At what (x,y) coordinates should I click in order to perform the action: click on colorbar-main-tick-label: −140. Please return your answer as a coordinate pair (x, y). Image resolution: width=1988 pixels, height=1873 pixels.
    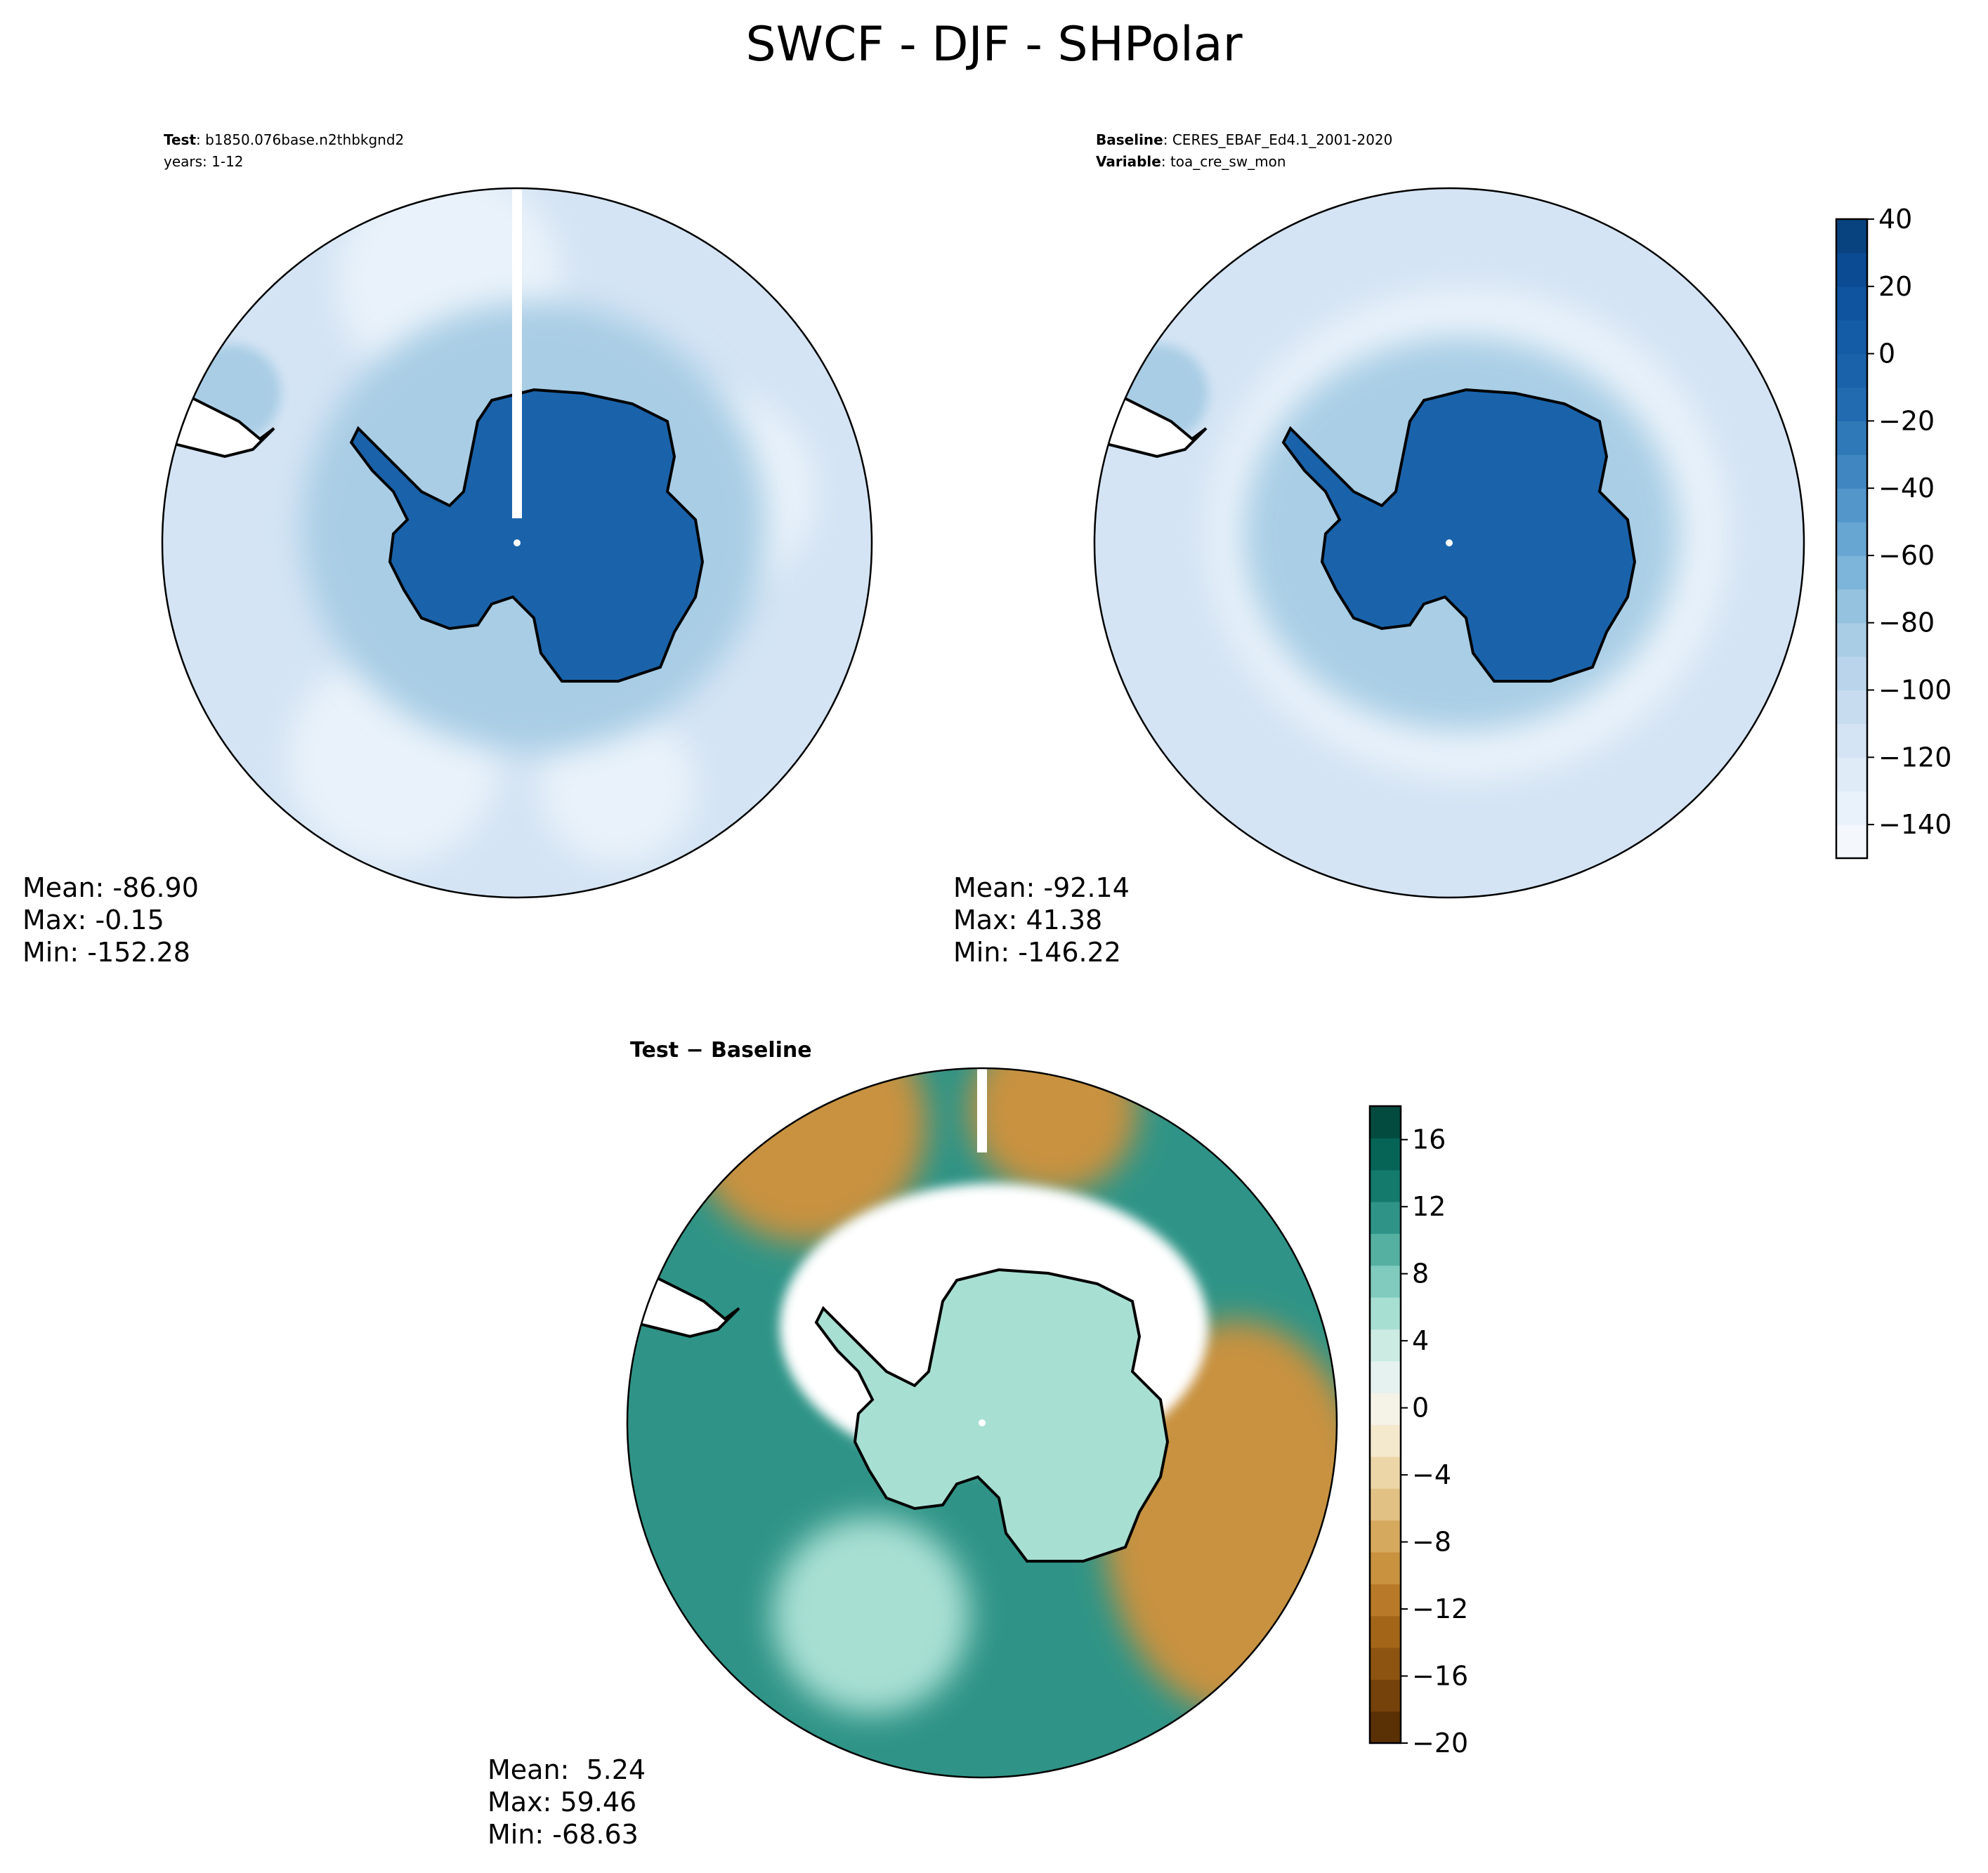
    Looking at the image, I should click on (1914, 824).